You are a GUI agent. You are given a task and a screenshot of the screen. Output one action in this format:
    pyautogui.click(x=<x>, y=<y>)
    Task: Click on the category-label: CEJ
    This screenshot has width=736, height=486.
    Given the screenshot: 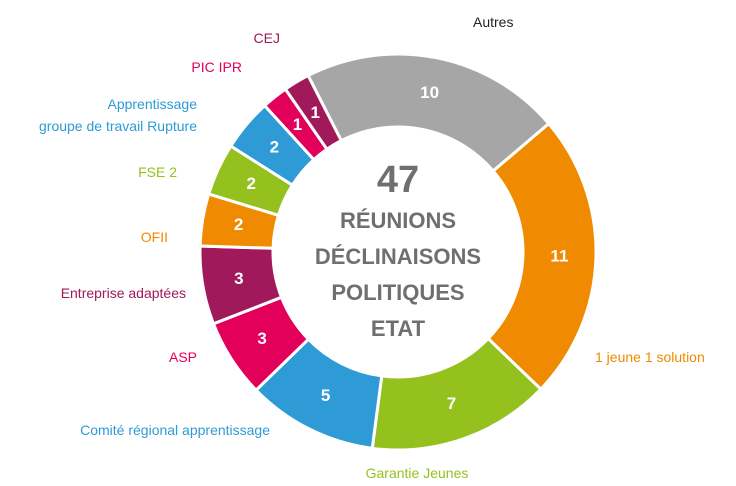 What is the action you would take?
    pyautogui.click(x=266, y=38)
    